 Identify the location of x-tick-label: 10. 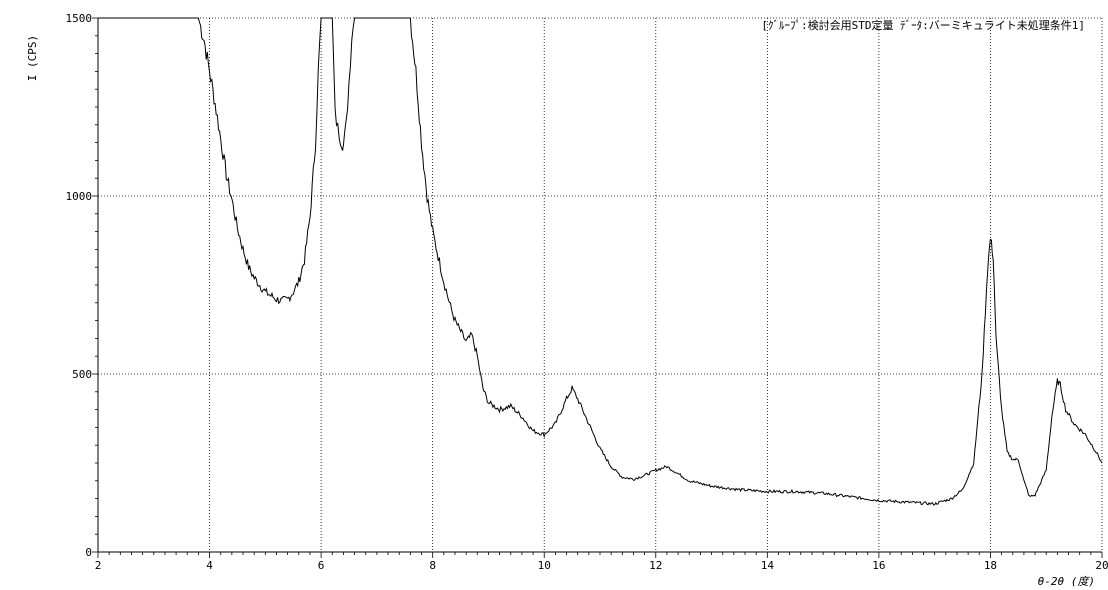
(544, 565).